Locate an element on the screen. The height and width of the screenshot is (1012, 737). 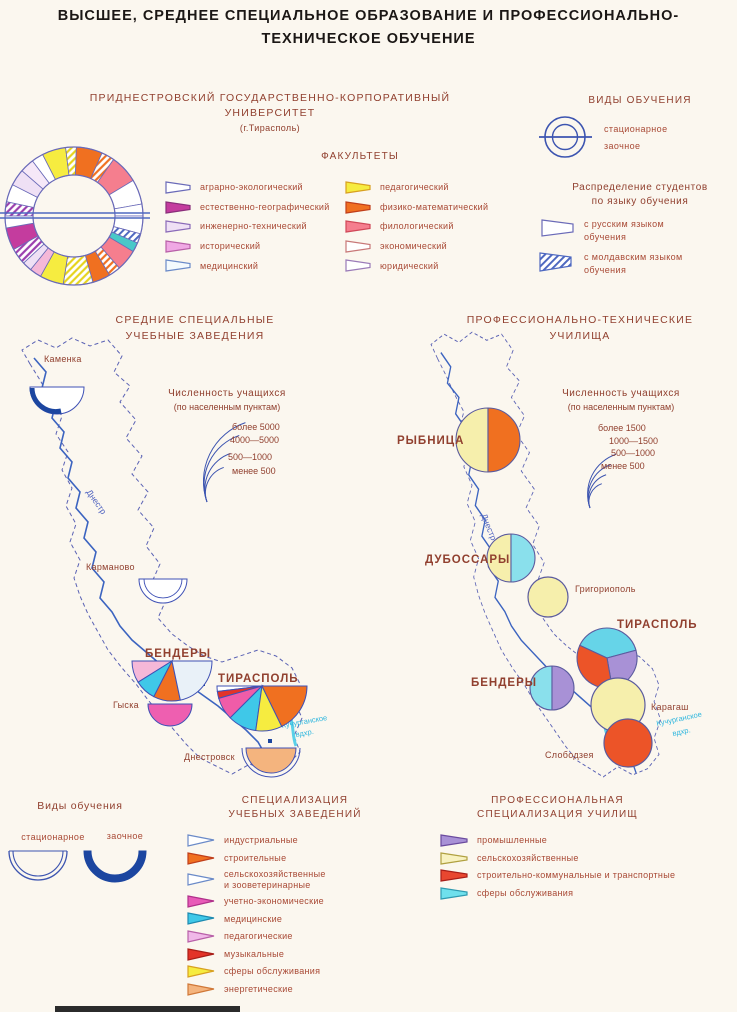
city-label: Григориополь is located at coordinates (605, 589).